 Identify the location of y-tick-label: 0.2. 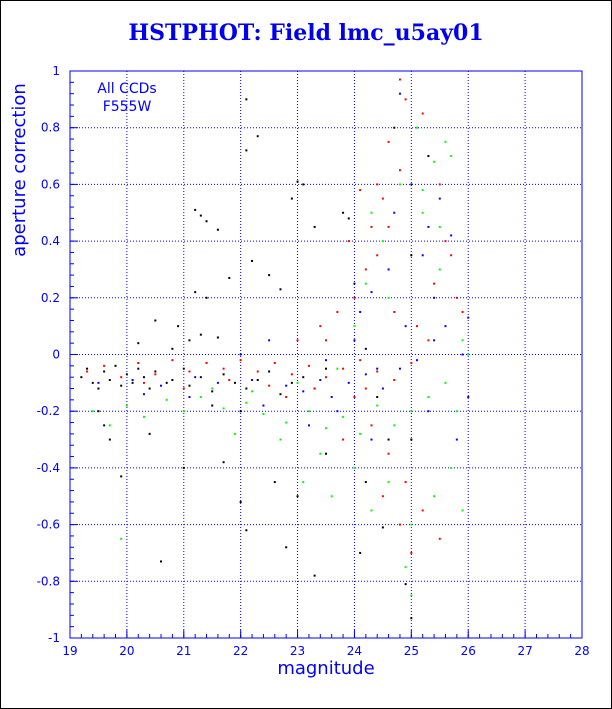
(50, 298).